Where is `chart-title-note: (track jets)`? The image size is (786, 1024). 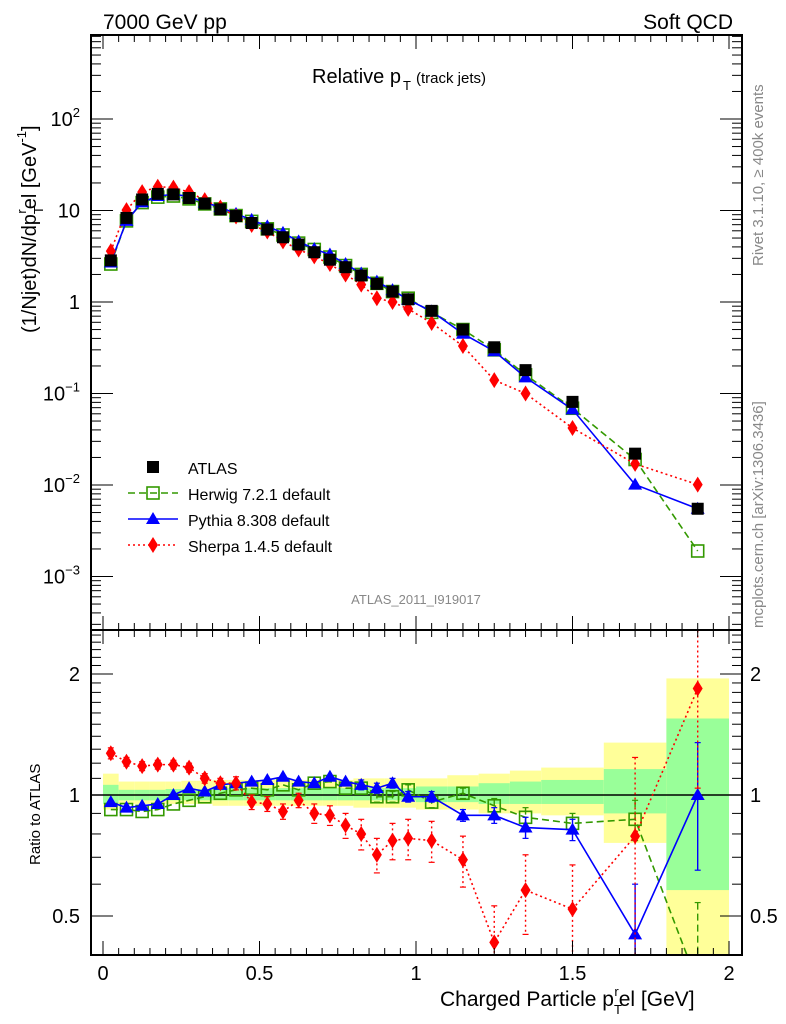
chart-title-note: (track jets) is located at coordinates (451, 78).